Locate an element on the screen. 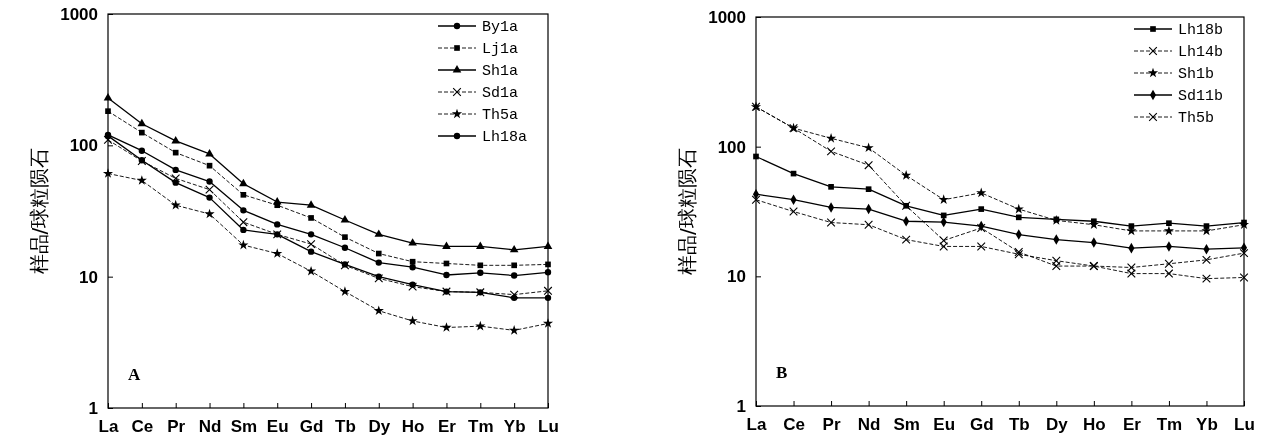 The image size is (1270, 445). annotation: B is located at coordinates (782, 372).